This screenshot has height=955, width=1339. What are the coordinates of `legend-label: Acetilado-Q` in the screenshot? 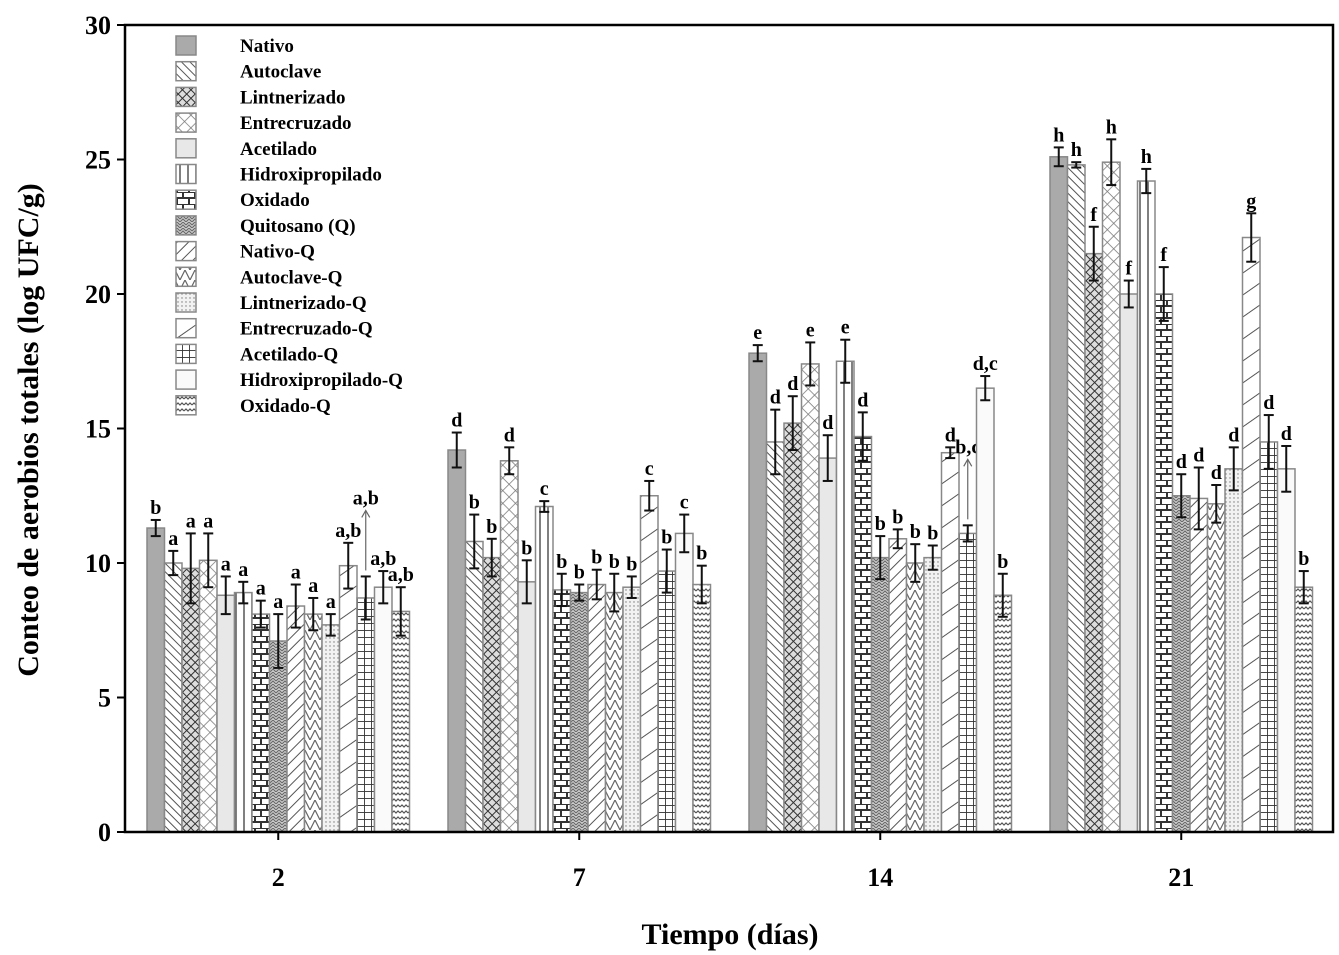 It's located at (289, 354).